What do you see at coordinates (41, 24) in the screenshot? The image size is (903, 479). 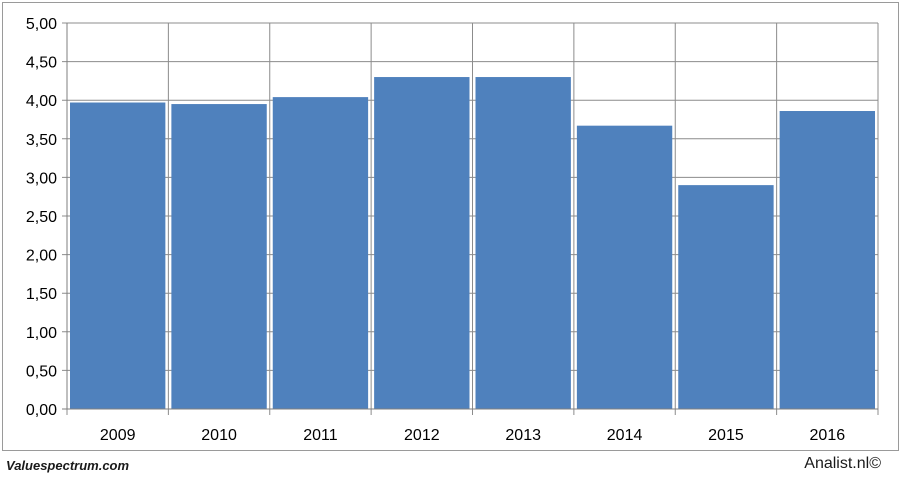 I see `y-tick-label: 5,00` at bounding box center [41, 24].